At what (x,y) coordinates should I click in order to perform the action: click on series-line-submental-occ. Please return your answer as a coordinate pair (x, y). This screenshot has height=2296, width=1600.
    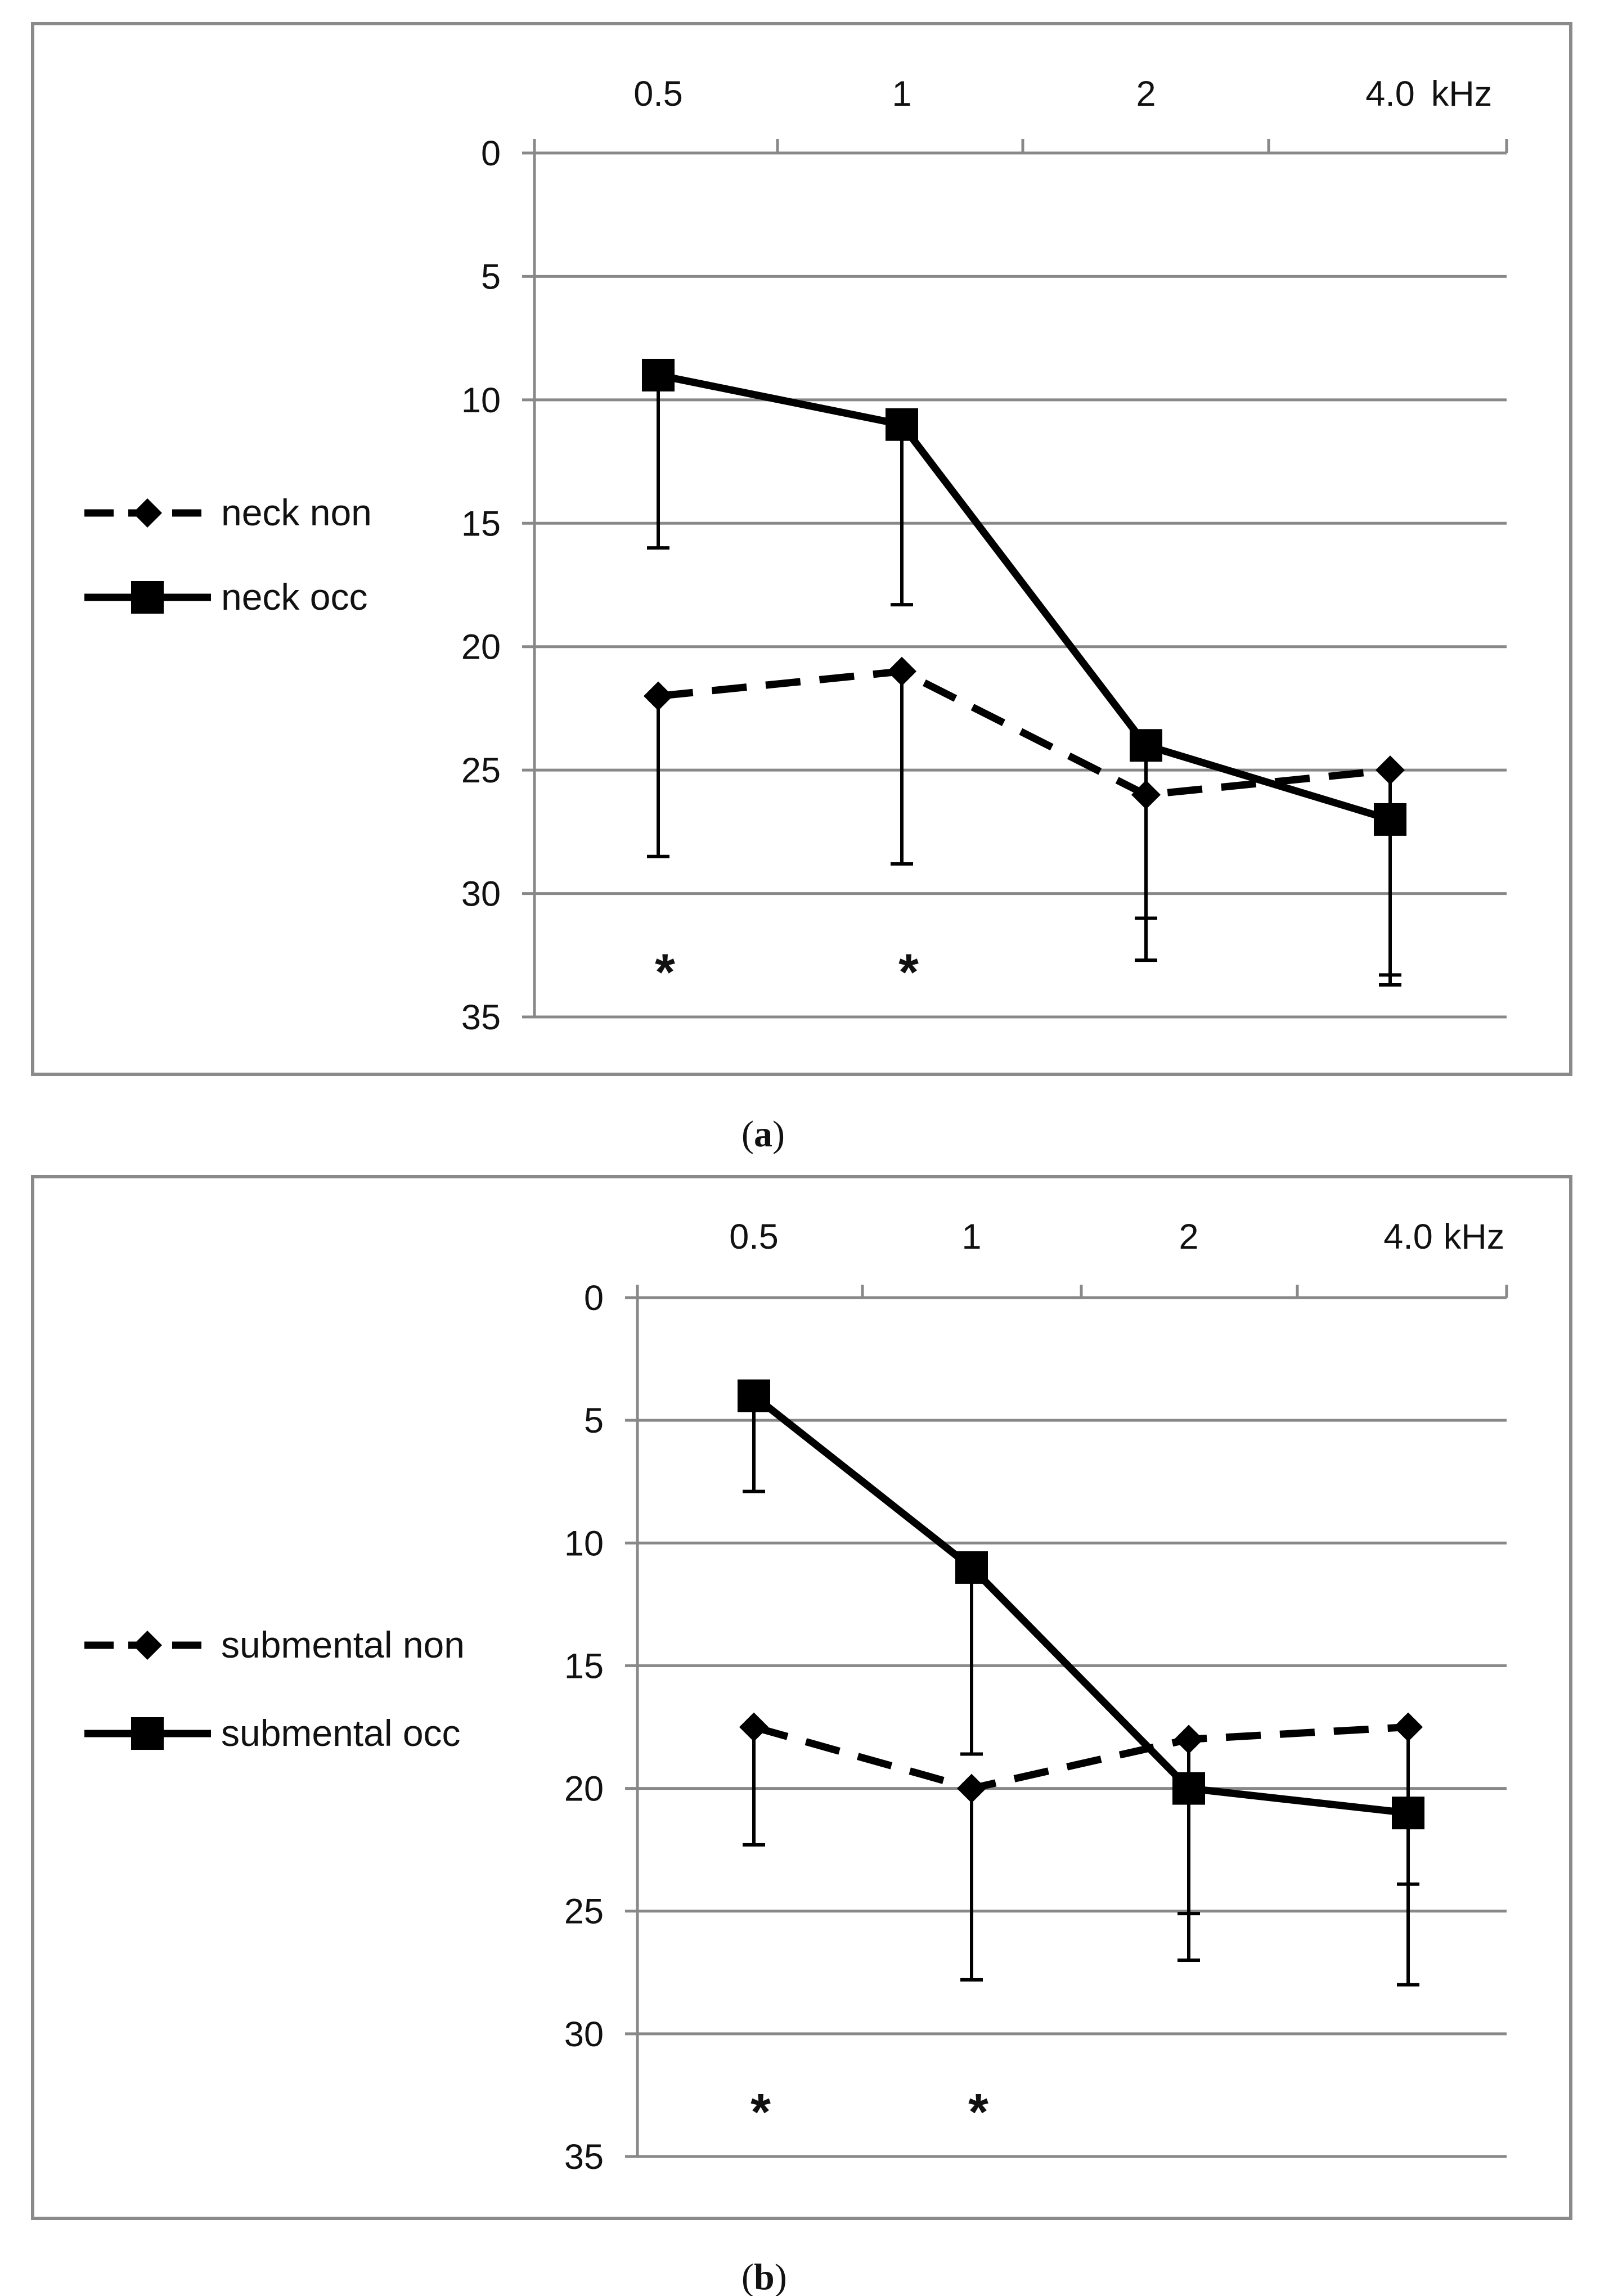
    Looking at the image, I should click on (1080, 1605).